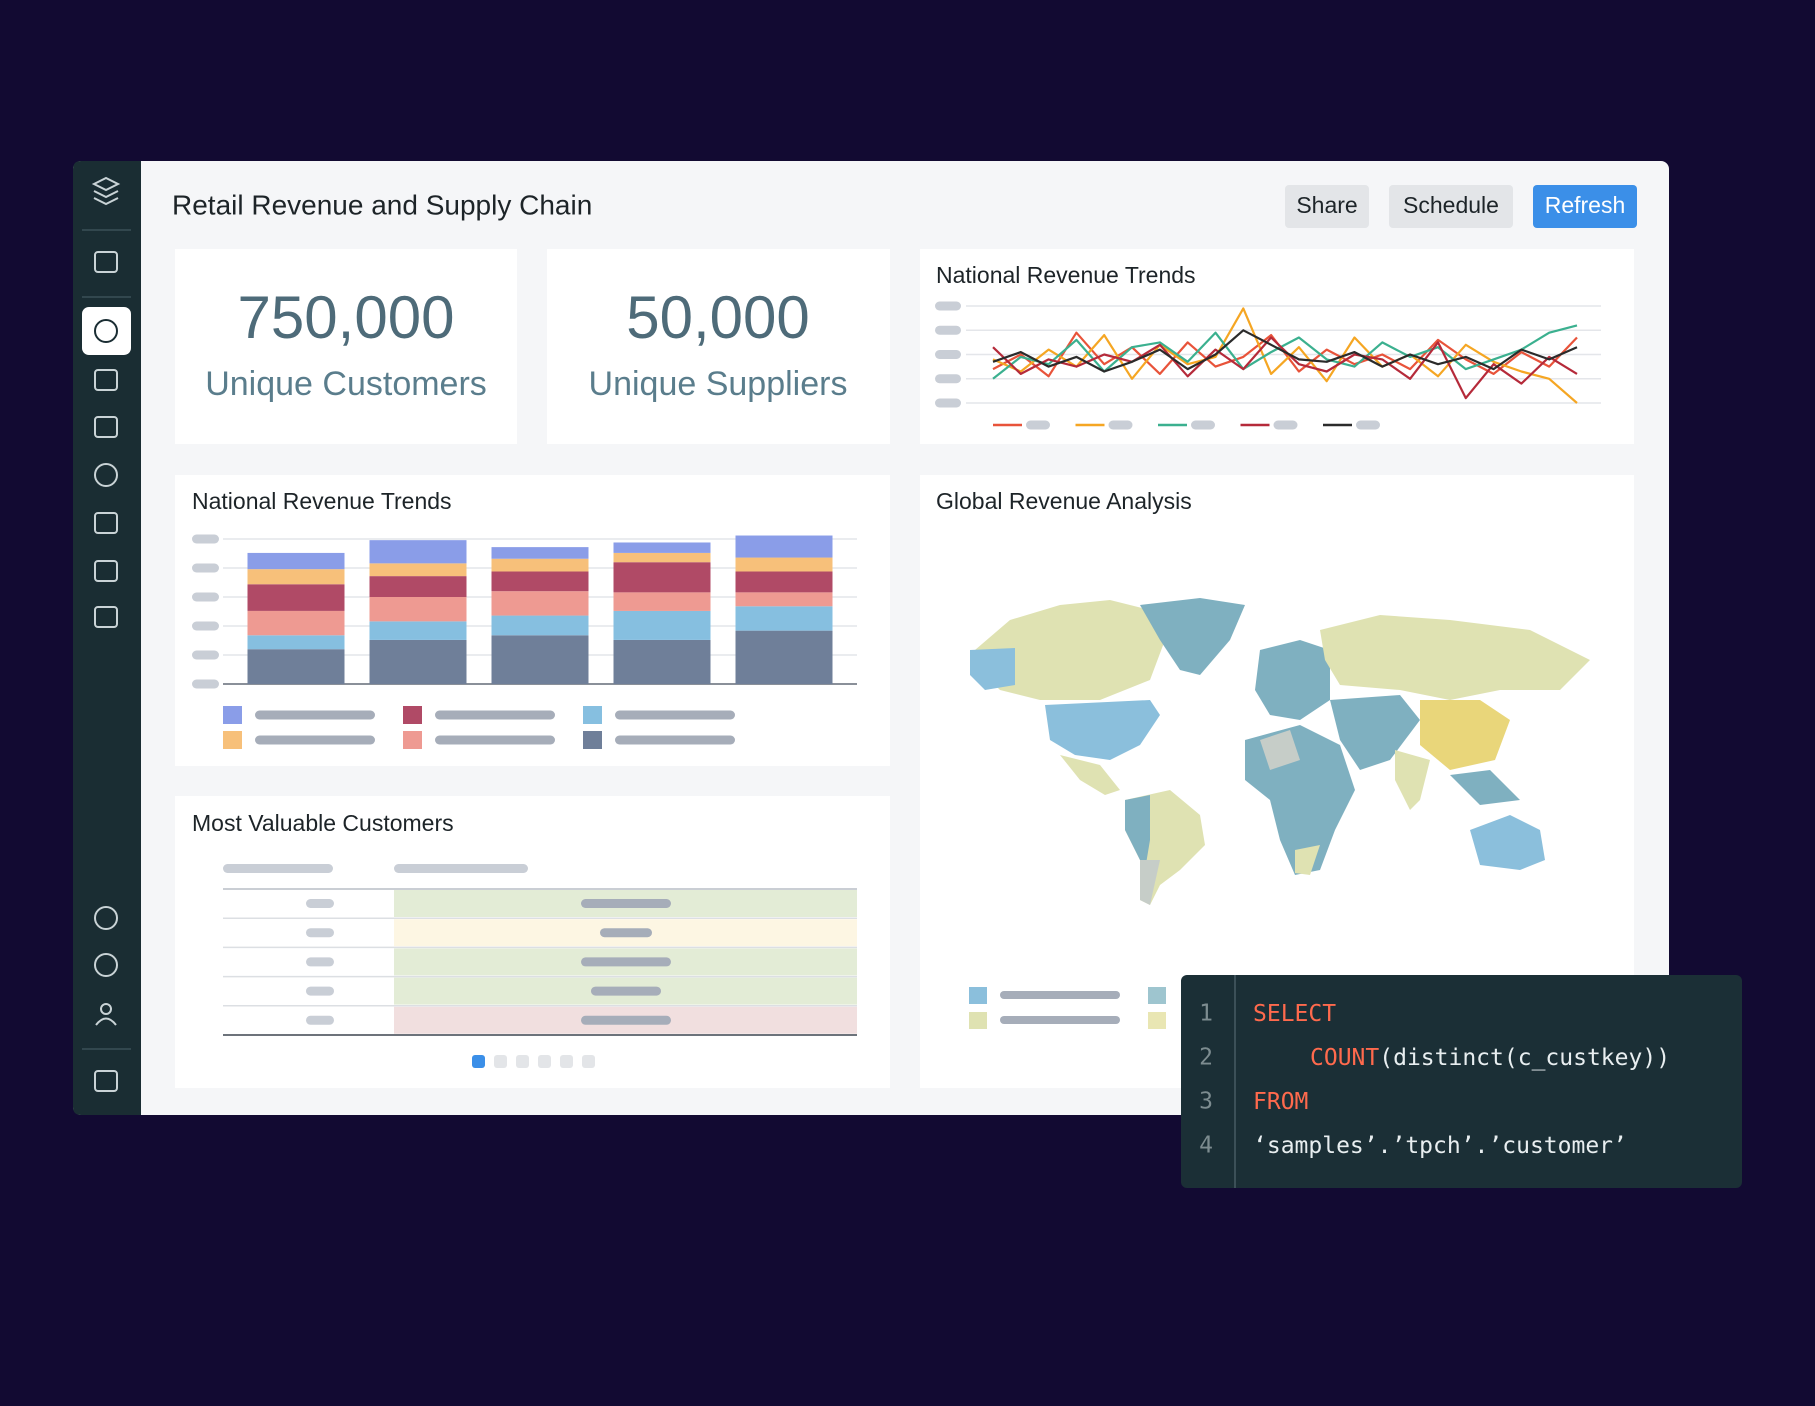 The image size is (1815, 1406). What do you see at coordinates (1206, 1058) in the screenshot?
I see `line-number: 2` at bounding box center [1206, 1058].